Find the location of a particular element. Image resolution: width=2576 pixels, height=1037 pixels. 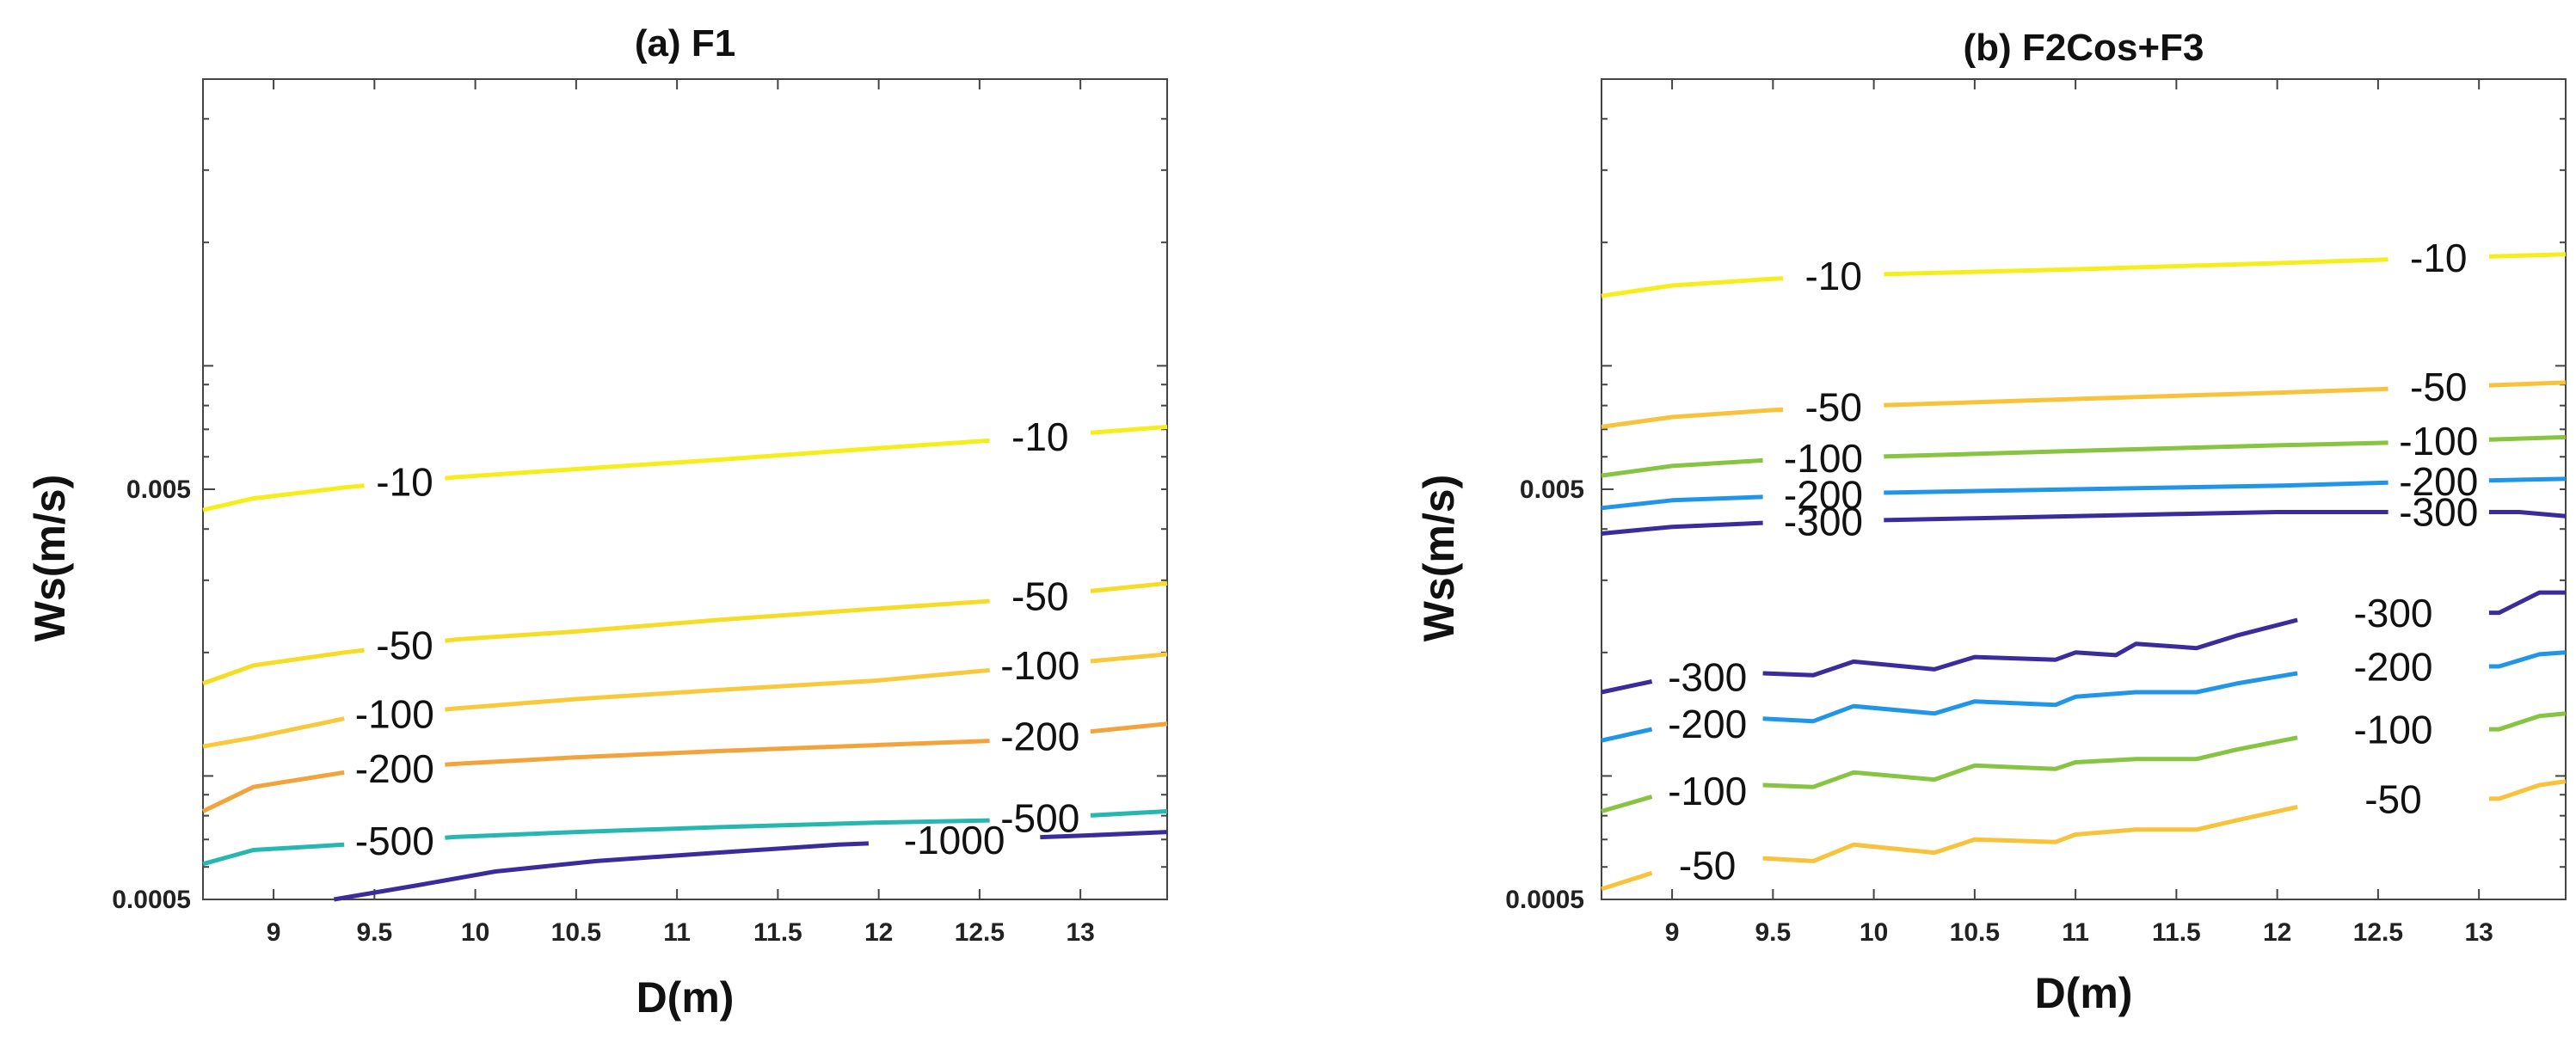

chart-title: (b) F2Cos+F3 is located at coordinates (2084, 48).